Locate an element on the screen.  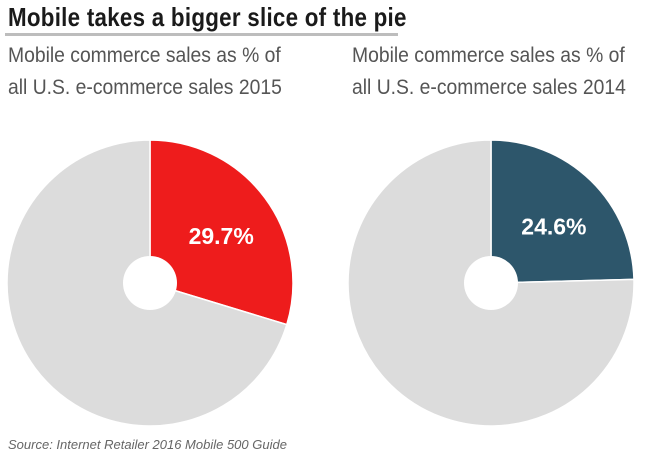
title-underline is located at coordinates (201, 34).